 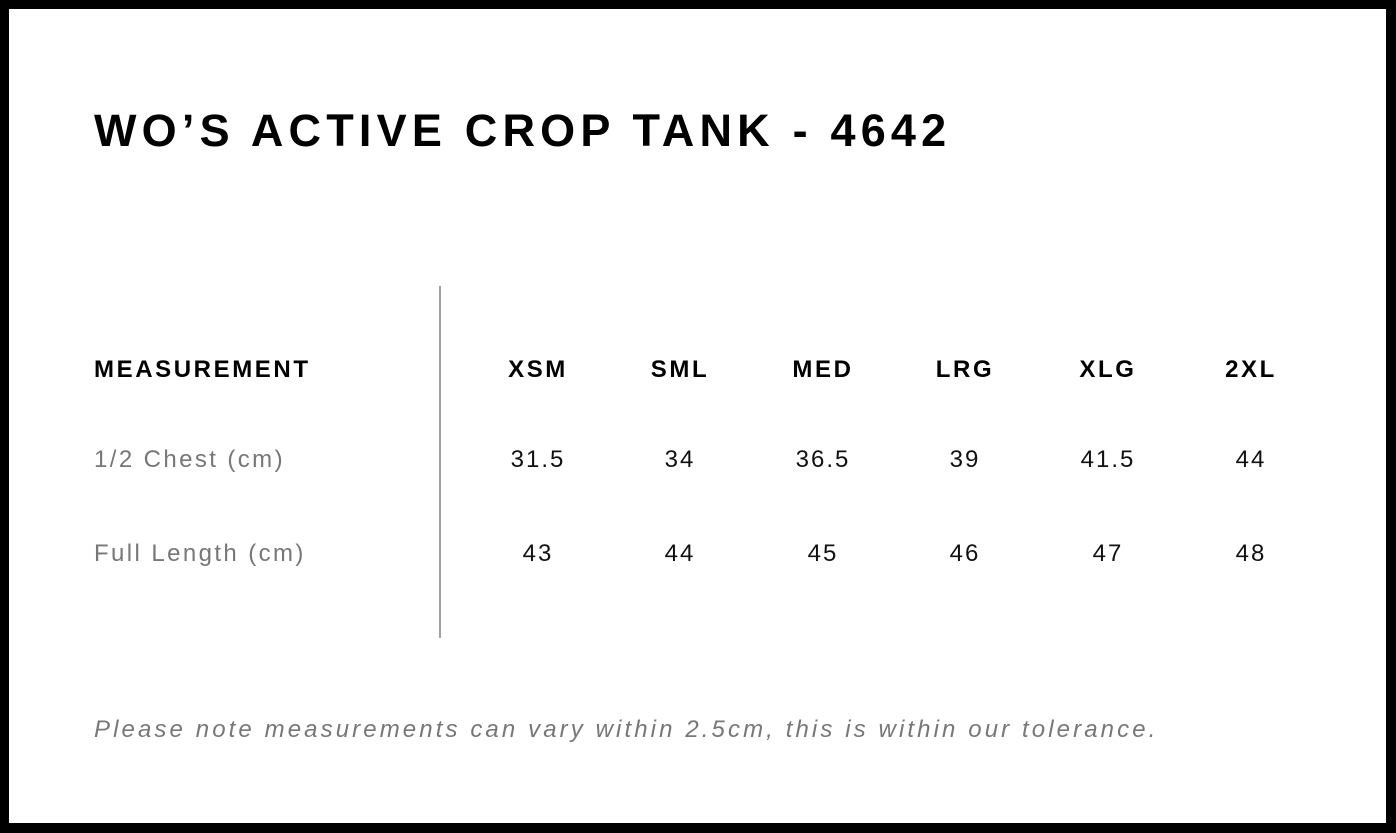 I want to click on table-cell: 41.5, so click(x=1108, y=459).